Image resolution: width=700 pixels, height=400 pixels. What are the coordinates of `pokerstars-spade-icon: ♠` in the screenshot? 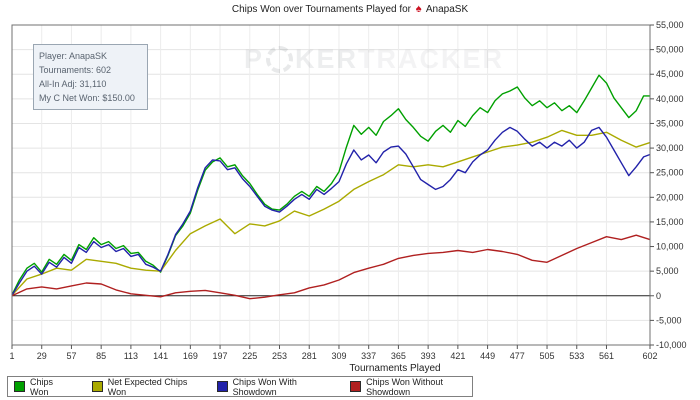 It's located at (418, 9).